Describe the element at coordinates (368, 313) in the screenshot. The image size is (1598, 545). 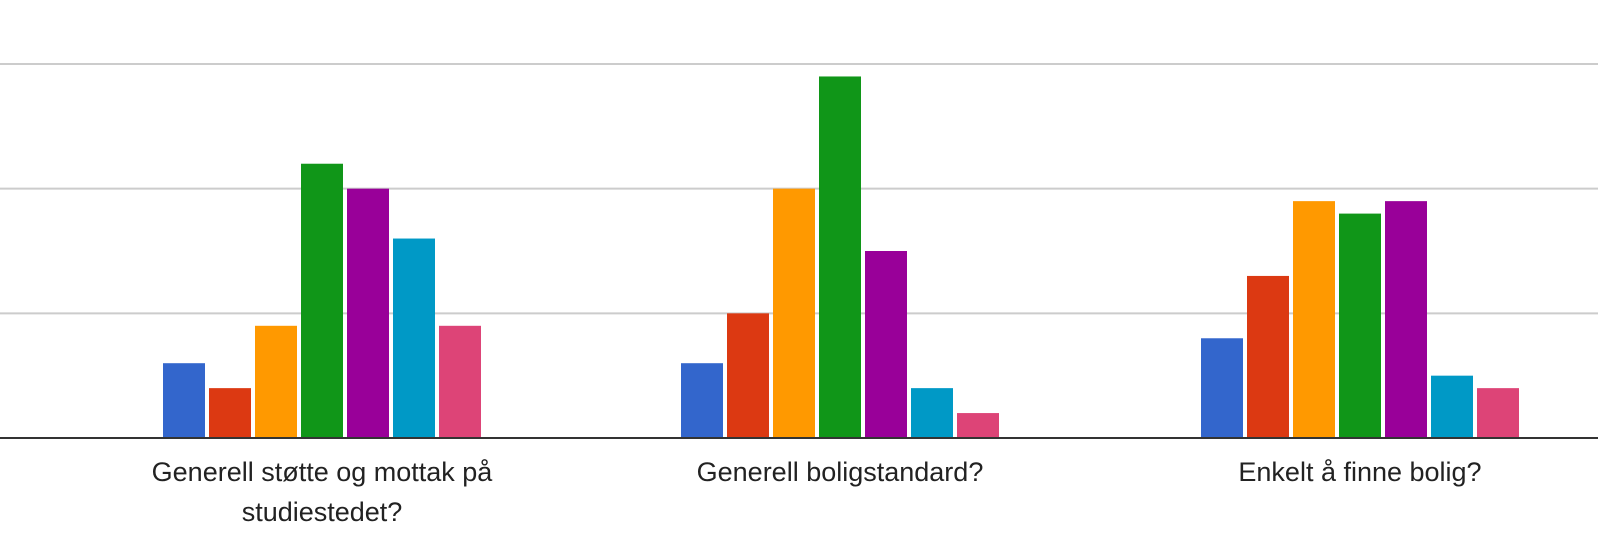
I see `bar-cat1-series5` at that location.